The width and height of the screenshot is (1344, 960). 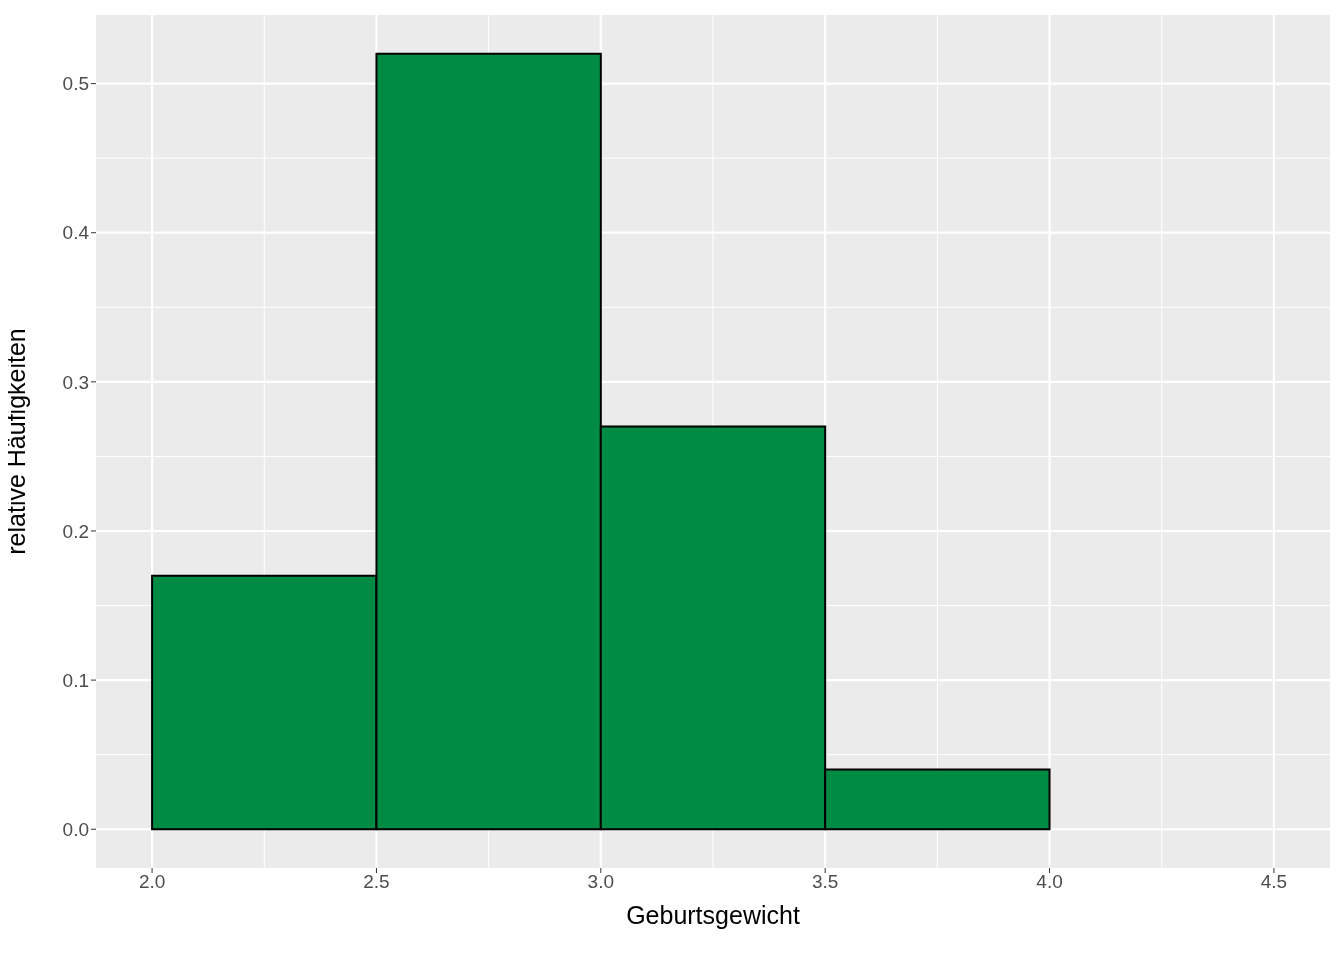 I want to click on x-tick-label: 3.0, so click(x=601, y=882).